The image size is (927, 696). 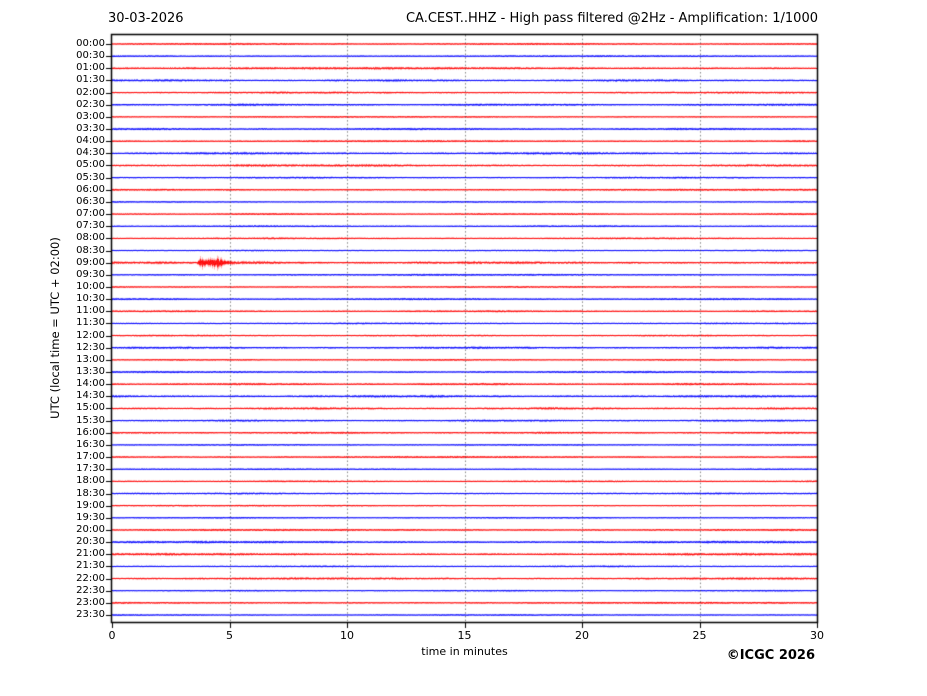 I want to click on y-tick-label: 15:30, so click(x=90, y=420).